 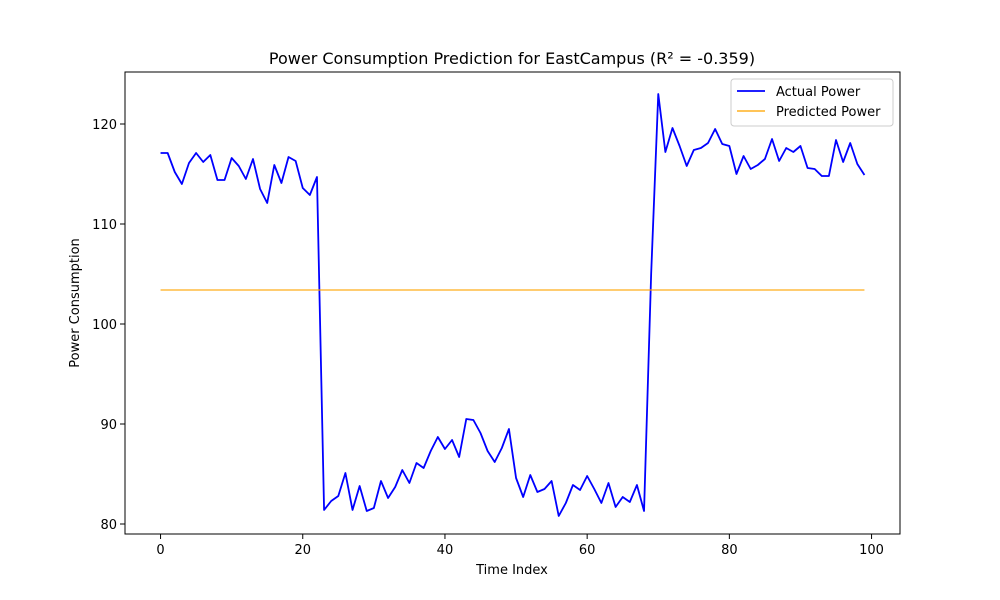 I want to click on x-tick-label: 0, so click(x=160, y=550).